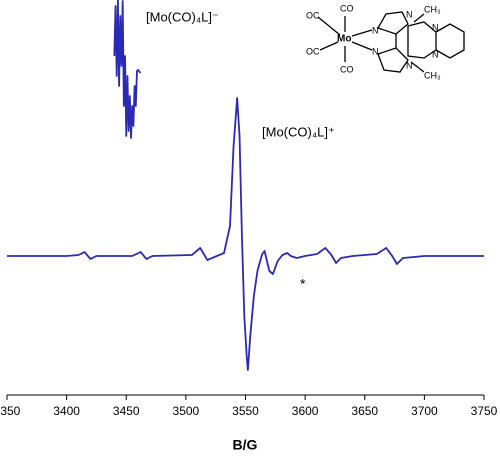 This screenshot has width=500, height=459. Describe the element at coordinates (66, 411) in the screenshot. I see `x-tick-label: 3400` at that location.